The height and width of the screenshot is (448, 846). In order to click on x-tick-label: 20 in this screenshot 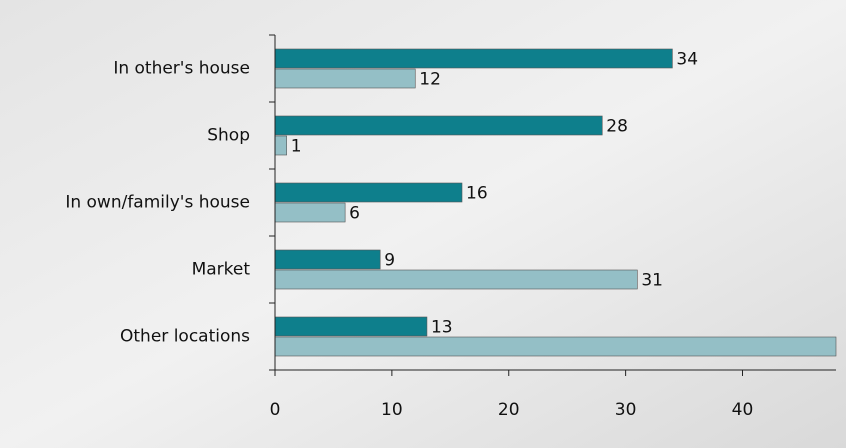, I will do `click(509, 410)`.